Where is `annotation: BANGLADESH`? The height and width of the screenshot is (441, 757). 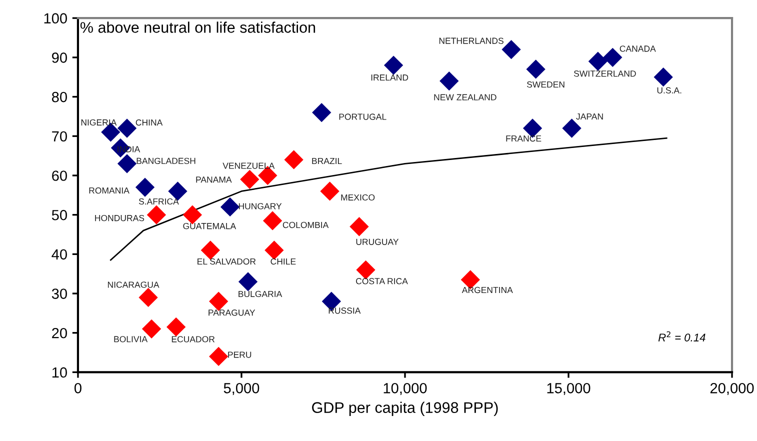
annotation: BANGLADESH is located at coordinates (166, 161).